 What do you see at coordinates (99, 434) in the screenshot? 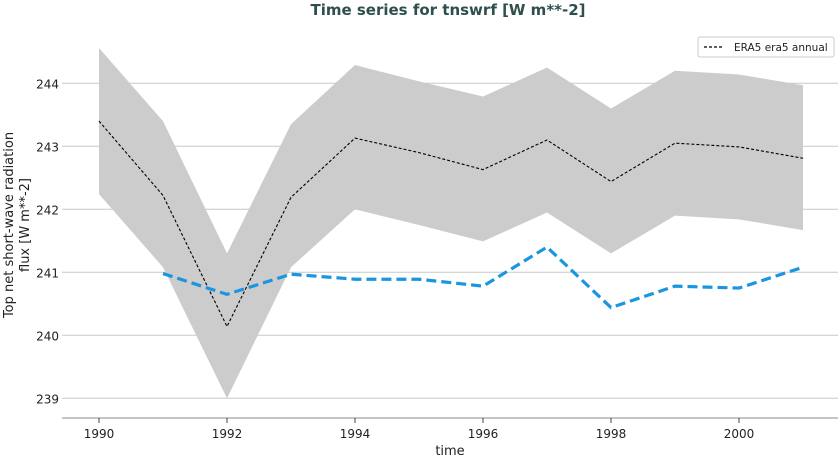
I see `x-tick-label: 1990` at bounding box center [99, 434].